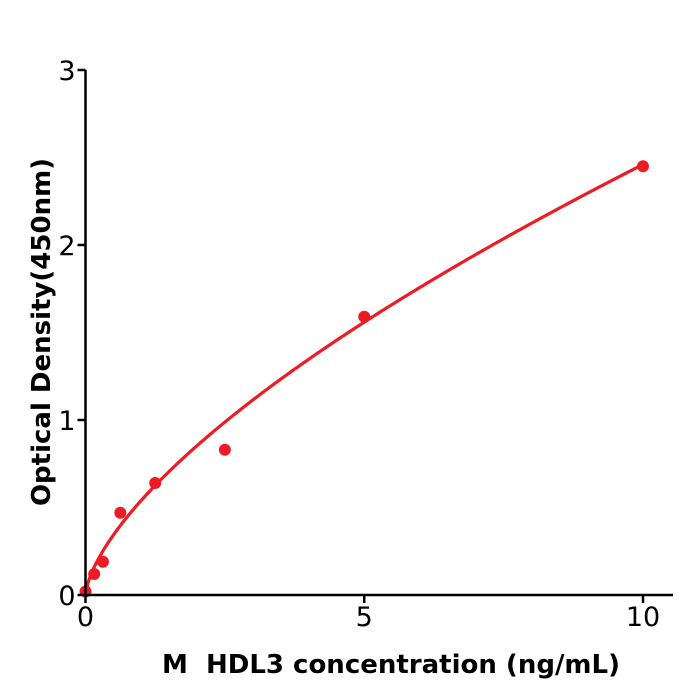  Describe the element at coordinates (42, 332) in the screenshot. I see `y-axis-title: Optical Density(450nm)` at that location.